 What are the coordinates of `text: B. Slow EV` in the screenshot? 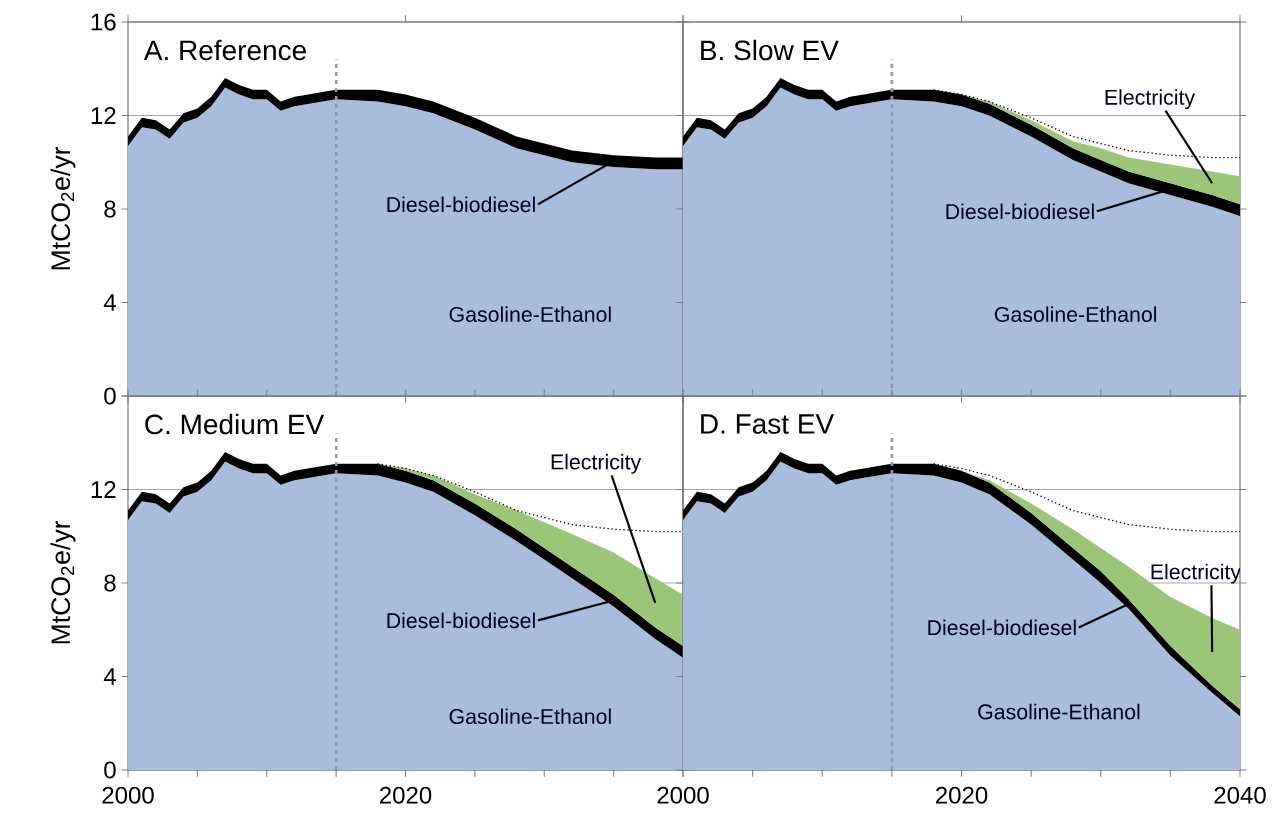 It's located at (770, 50).